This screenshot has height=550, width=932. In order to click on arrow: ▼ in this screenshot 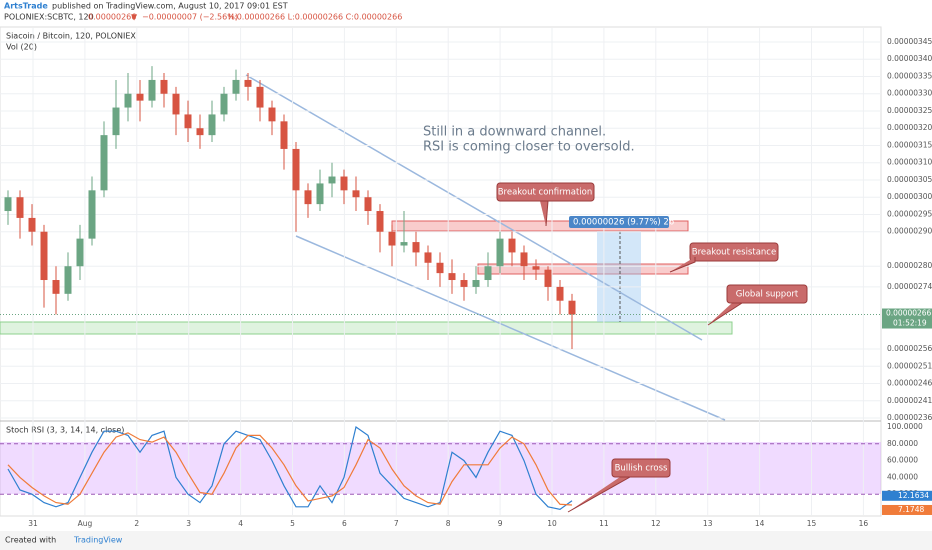, I will do `click(134, 17)`.